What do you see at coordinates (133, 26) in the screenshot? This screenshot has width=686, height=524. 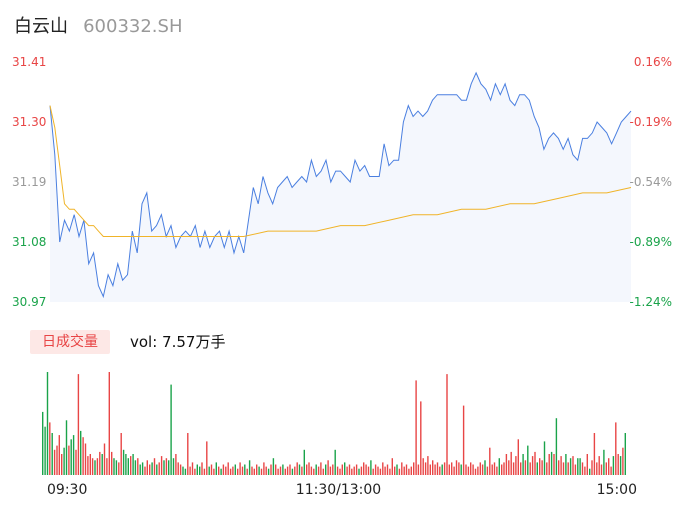 I see `stock-code: 600332.SH` at bounding box center [133, 26].